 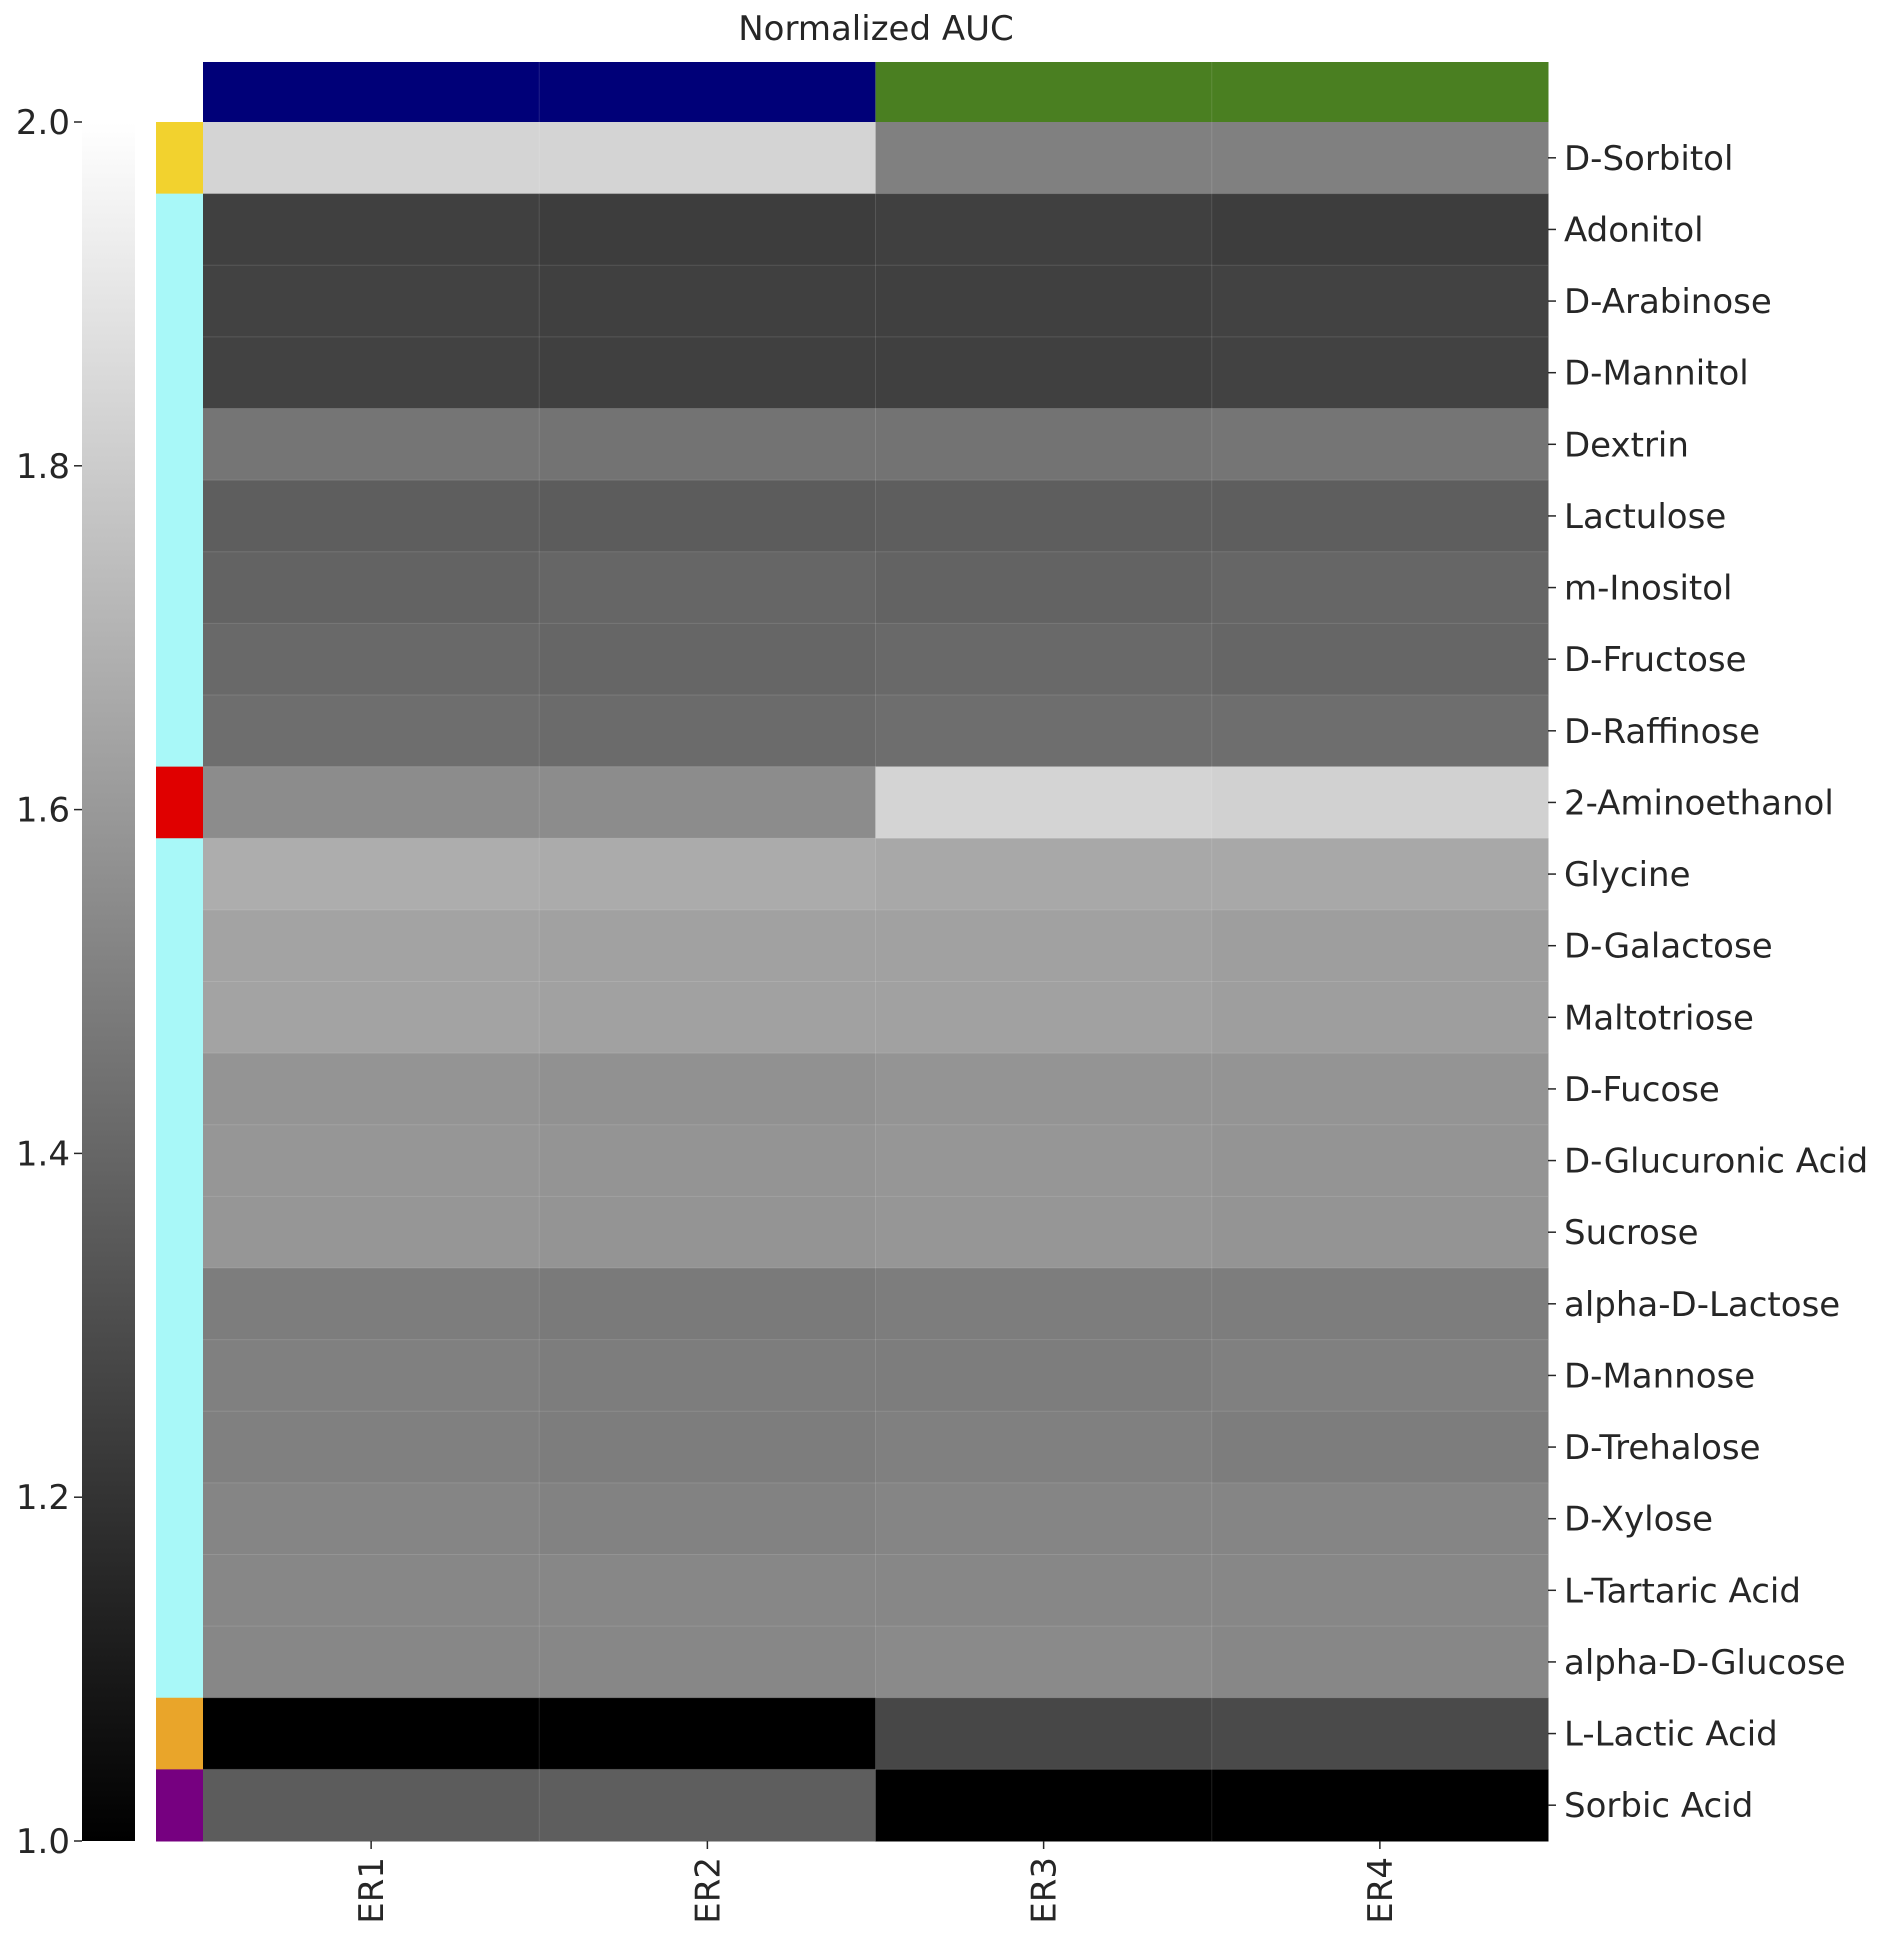 I want to click on row-label: D-Fucose, so click(x=1642, y=1090).